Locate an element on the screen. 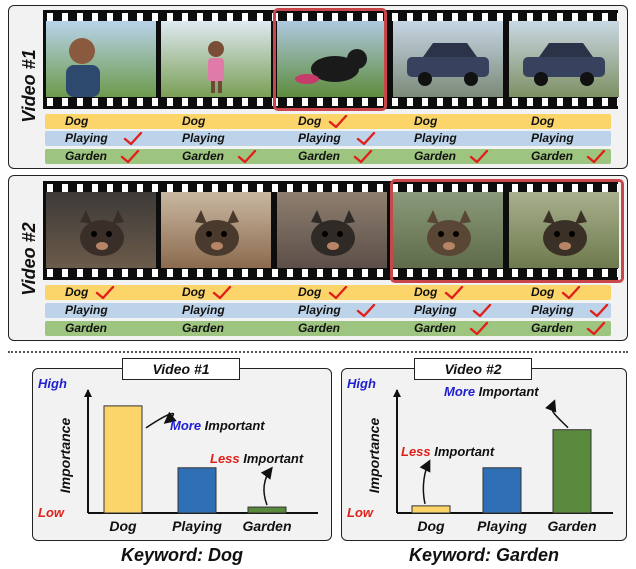 This screenshot has height=569, width=636. child-icon is located at coordinates (216, 67).